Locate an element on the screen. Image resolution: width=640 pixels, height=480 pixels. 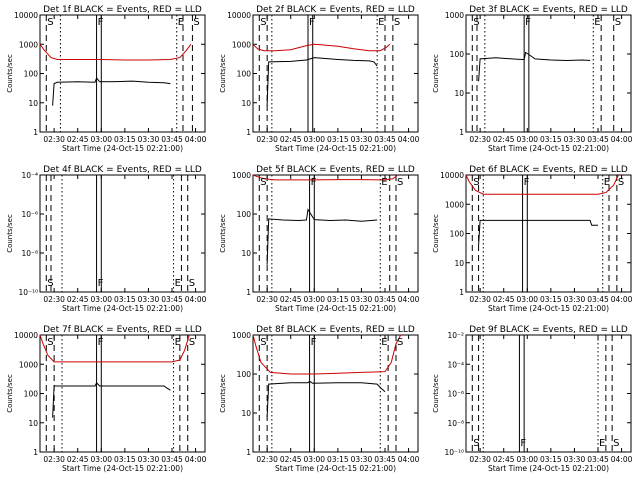
chart-title: Det 3f BLACK = Events, RED = LLD is located at coordinates (548, 10).